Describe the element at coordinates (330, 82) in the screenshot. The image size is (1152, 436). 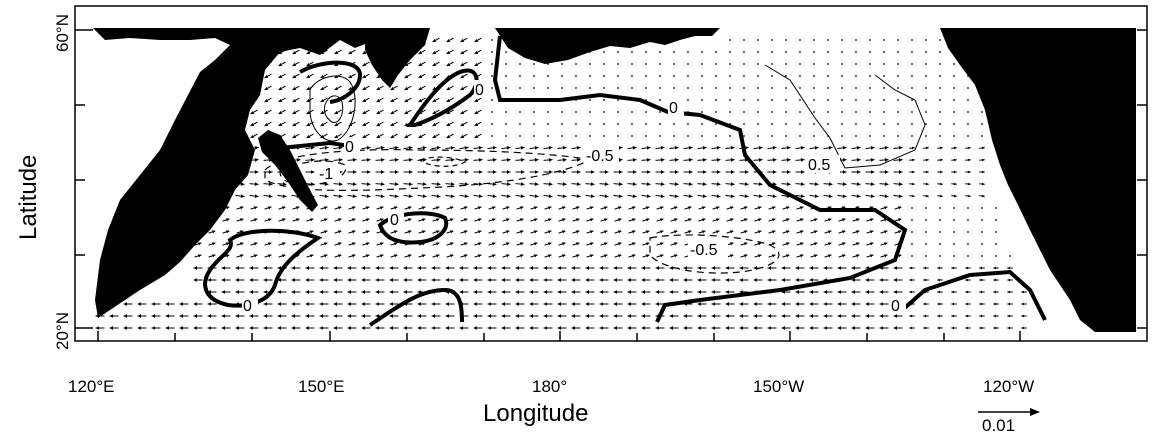
I see `zero-contour-northwest` at that location.